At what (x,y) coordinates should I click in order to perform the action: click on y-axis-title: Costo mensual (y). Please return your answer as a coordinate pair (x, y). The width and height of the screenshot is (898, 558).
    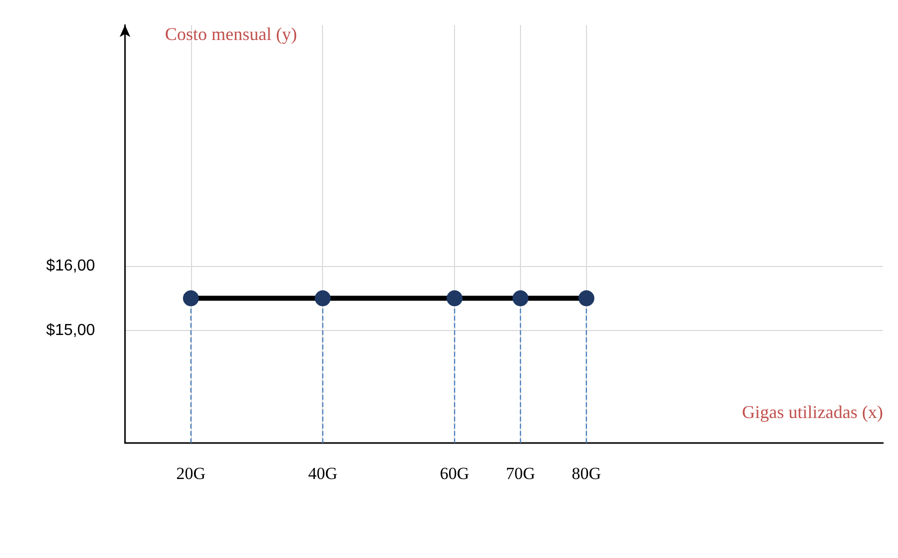
    Looking at the image, I should click on (231, 34).